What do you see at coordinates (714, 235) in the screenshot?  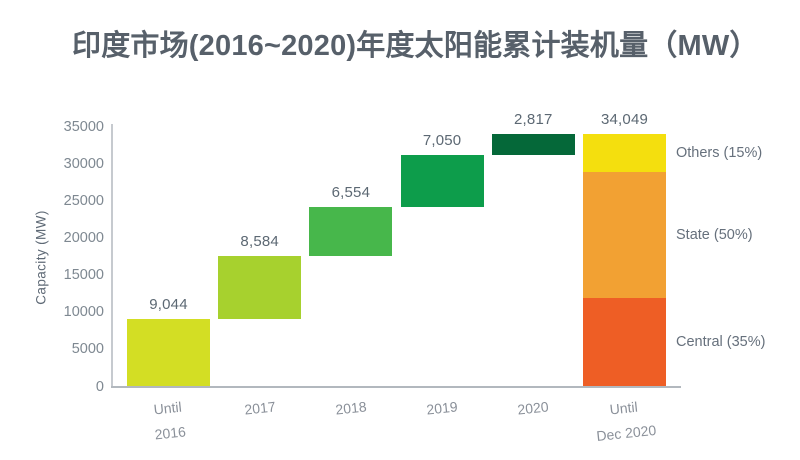 I see `legend-label-state-50-: State (50%)` at bounding box center [714, 235].